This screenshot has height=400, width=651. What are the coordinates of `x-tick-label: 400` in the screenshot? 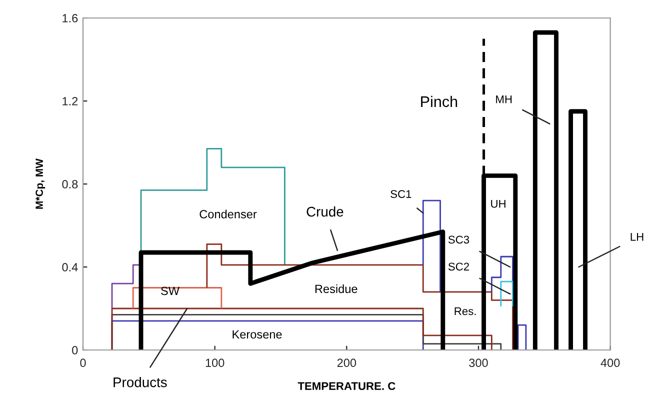 It's located at (610, 363).